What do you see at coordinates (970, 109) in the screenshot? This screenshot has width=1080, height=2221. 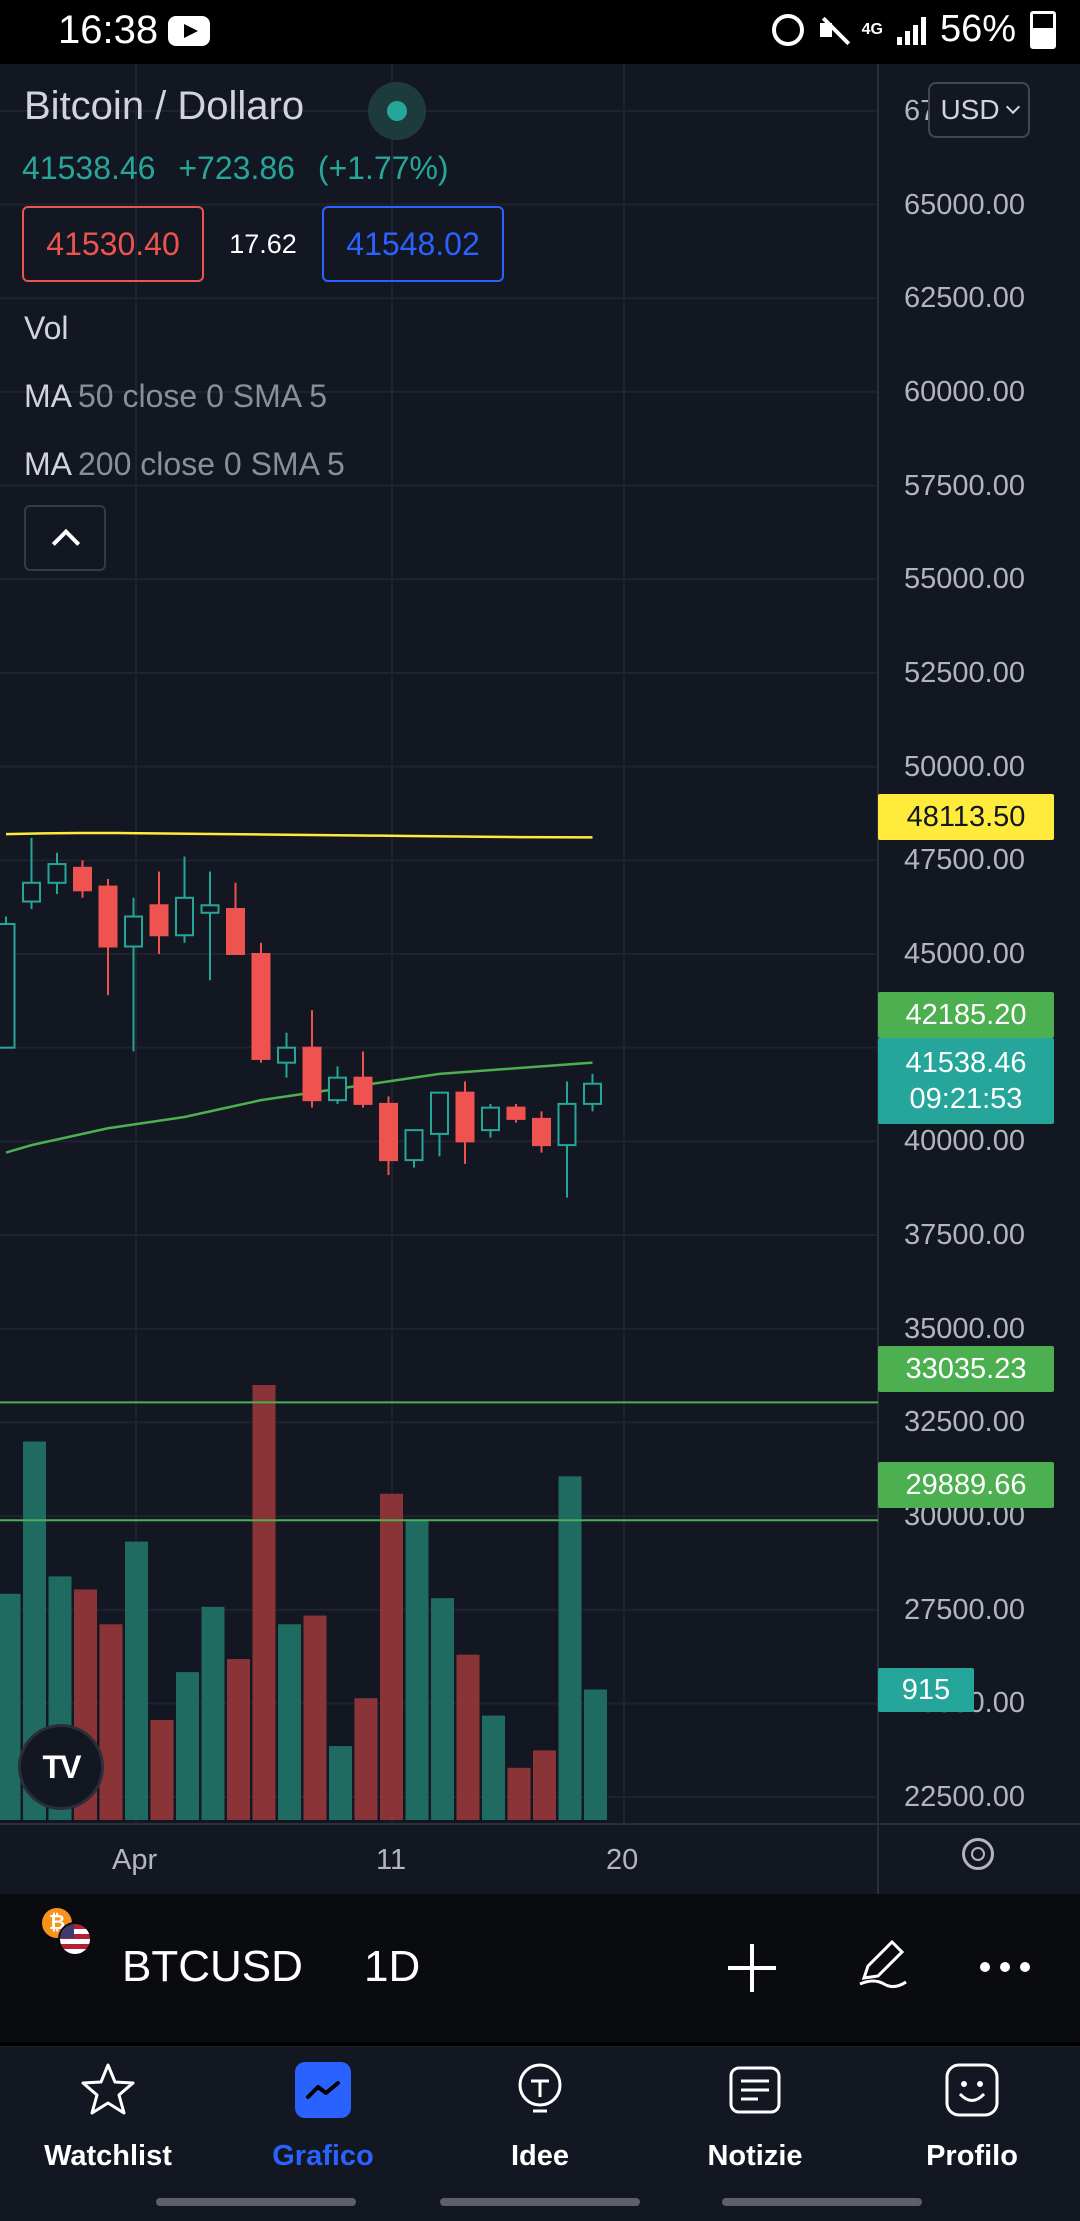 I see `currency-label: USD` at bounding box center [970, 109].